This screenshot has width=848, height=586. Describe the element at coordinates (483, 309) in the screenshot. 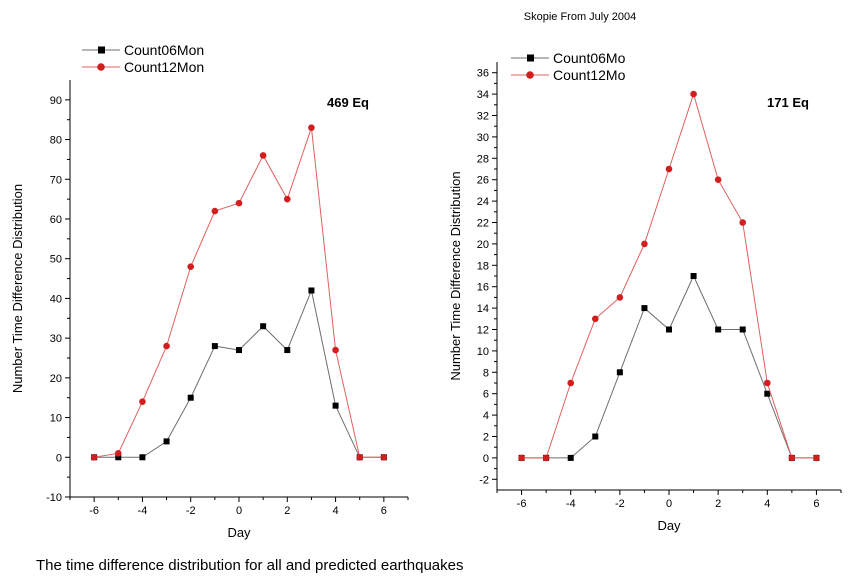

I see `y-tick-label: 14` at that location.